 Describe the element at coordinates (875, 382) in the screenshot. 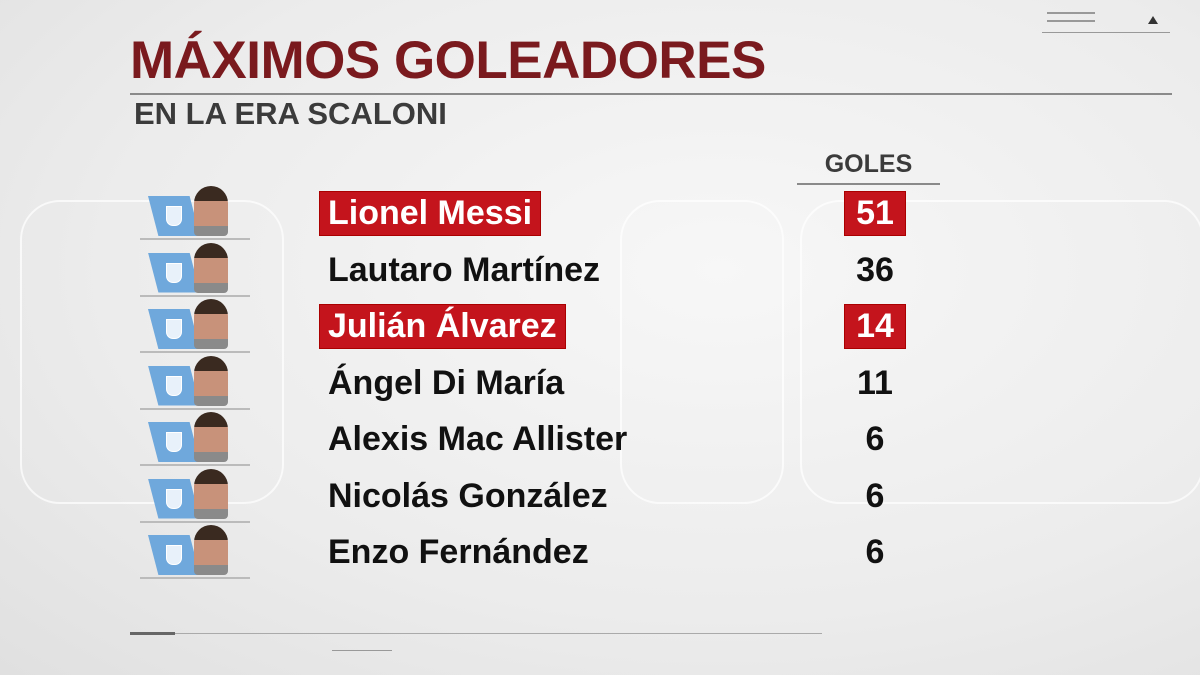

I see `player-goals: 11` at that location.